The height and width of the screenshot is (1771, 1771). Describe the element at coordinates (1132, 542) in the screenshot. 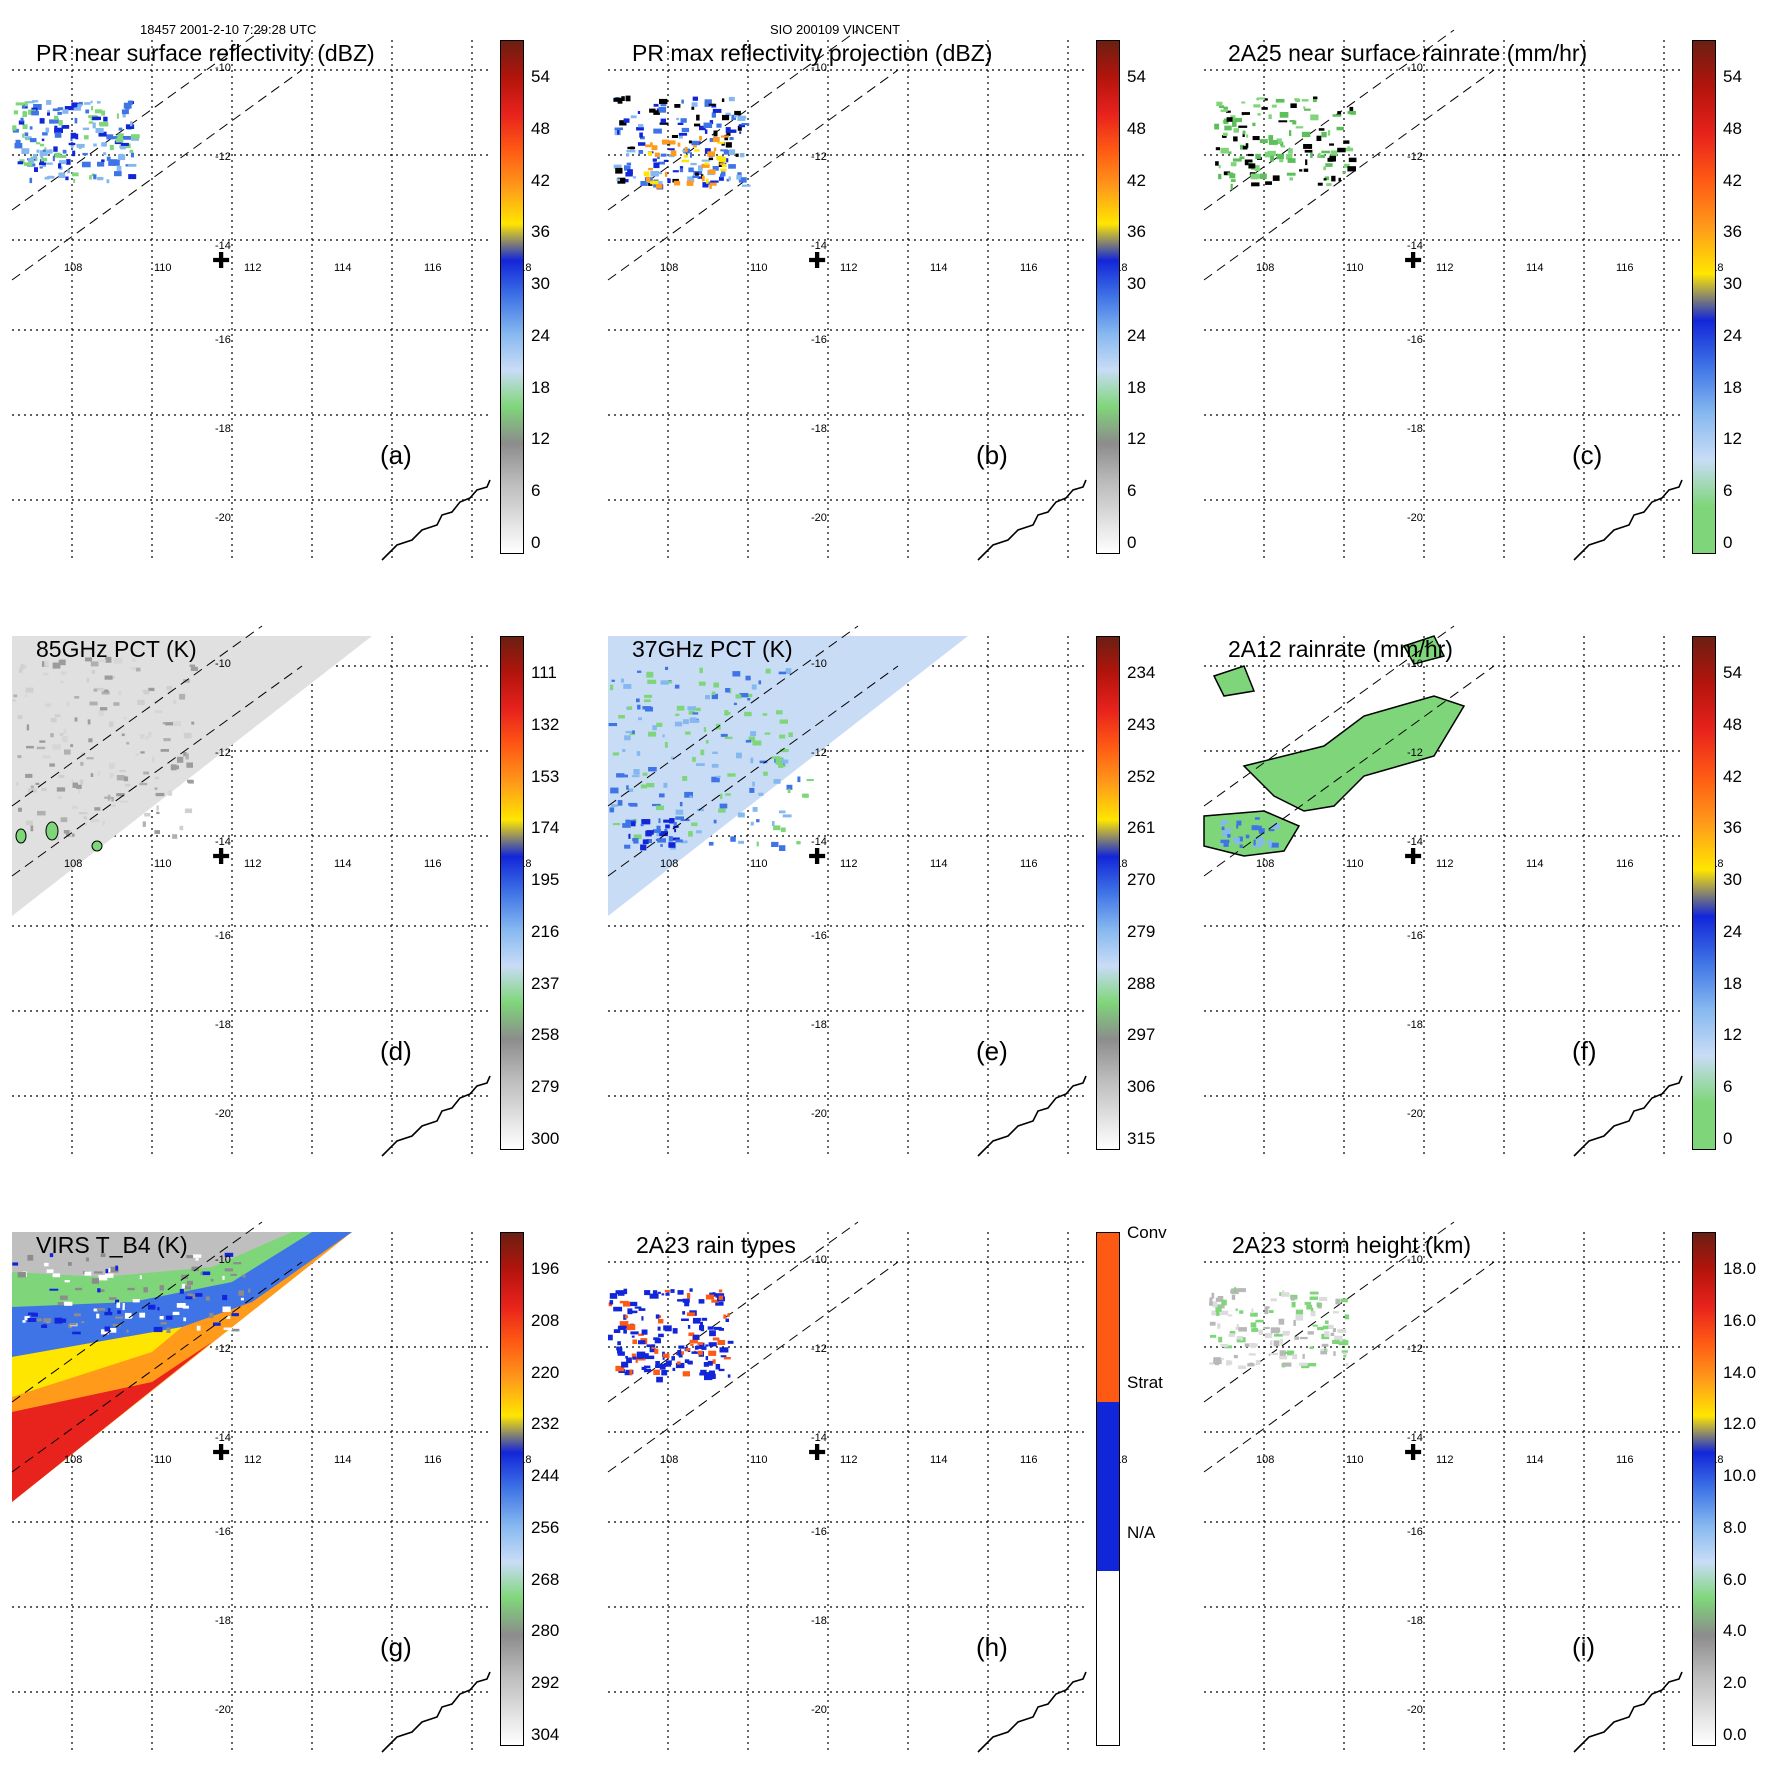

I see `colorbar-tick-label: 0` at that location.